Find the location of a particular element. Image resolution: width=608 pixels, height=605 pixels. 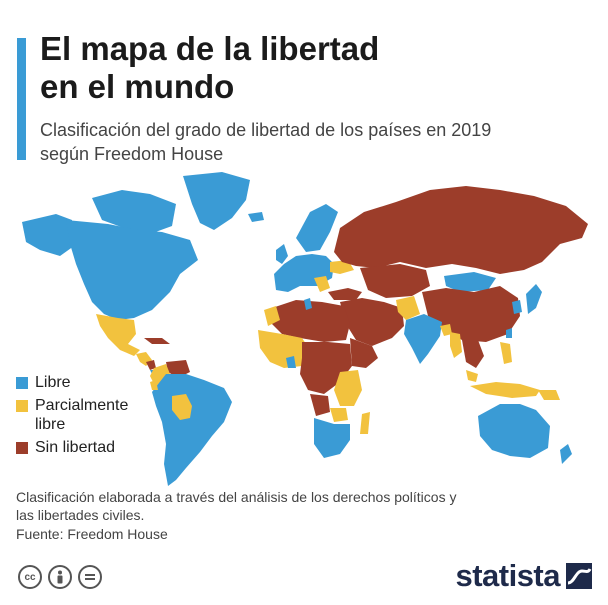

license-icons: cc is located at coordinates (60, 577).